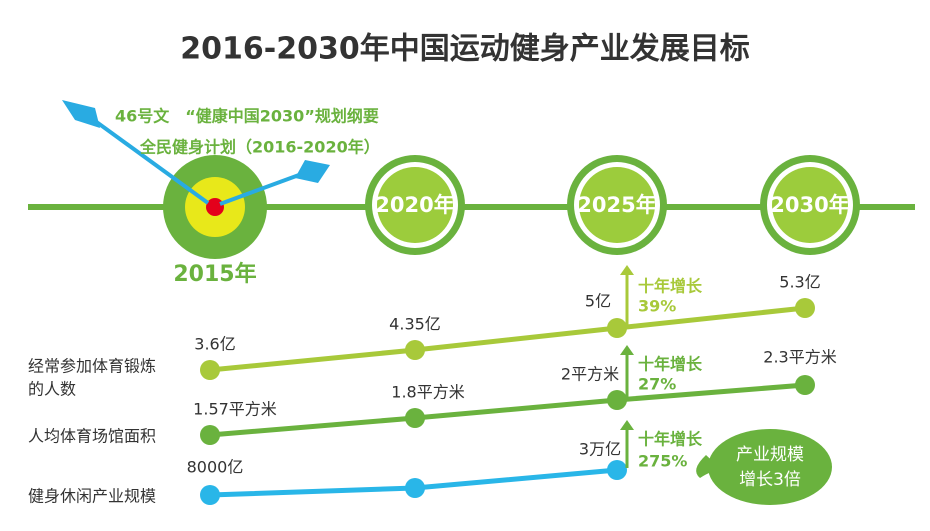  Describe the element at coordinates (598, 301) in the screenshot. I see `point-label: 5亿` at that location.